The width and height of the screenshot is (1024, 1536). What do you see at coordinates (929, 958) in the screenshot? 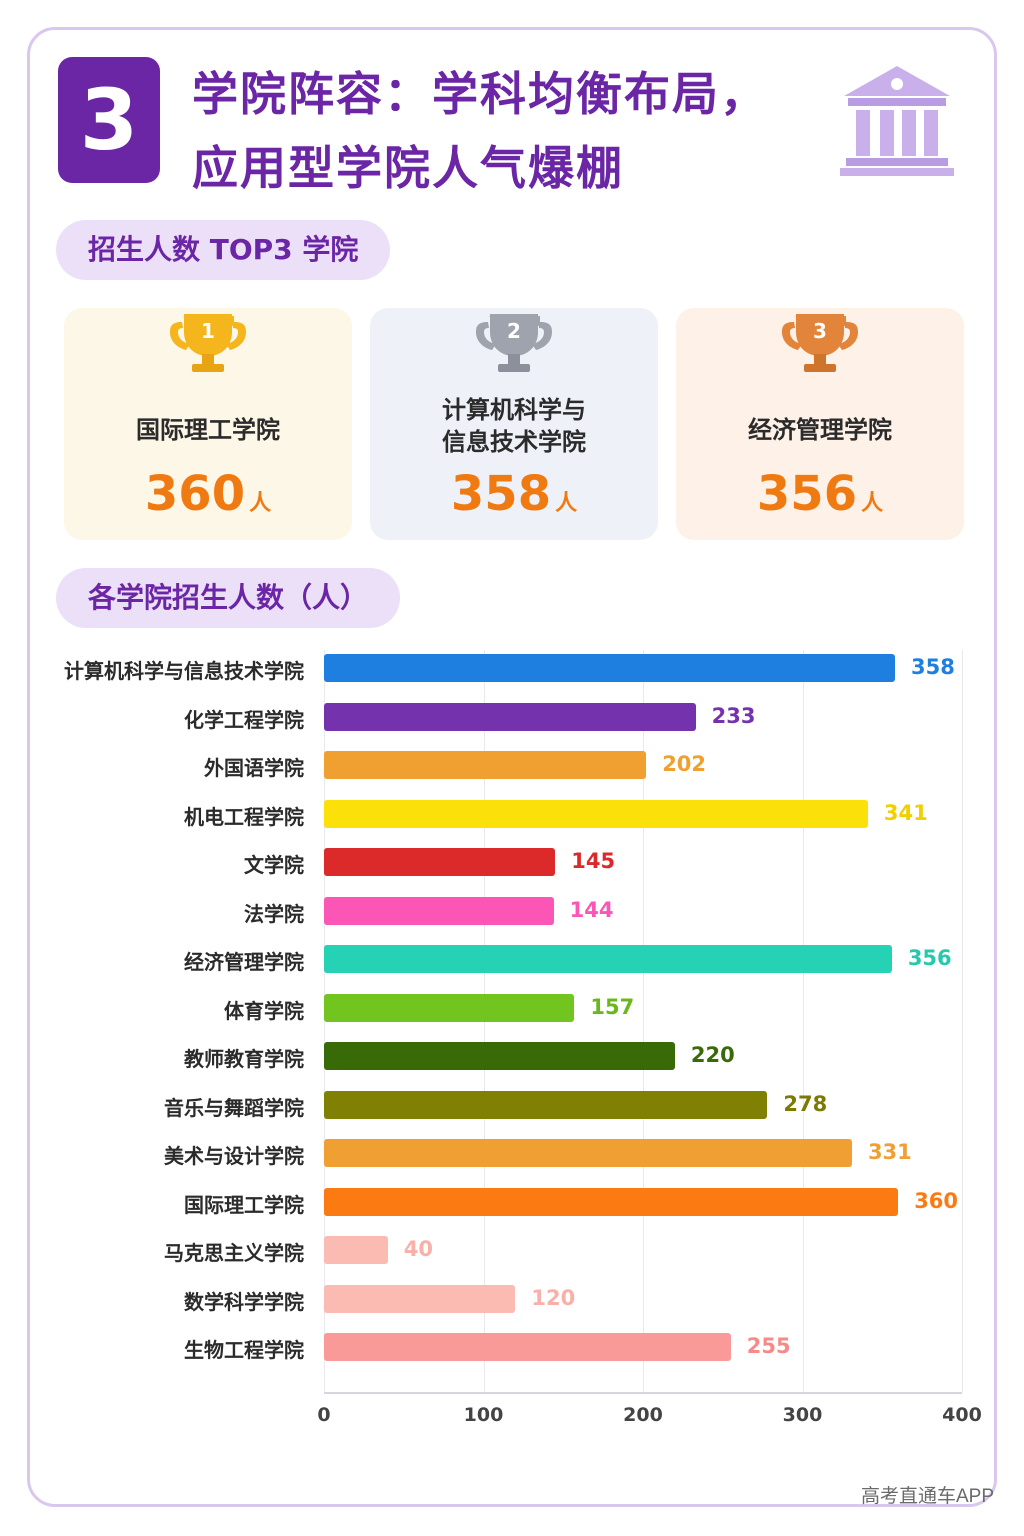
I see `value-label: 356` at bounding box center [929, 958].